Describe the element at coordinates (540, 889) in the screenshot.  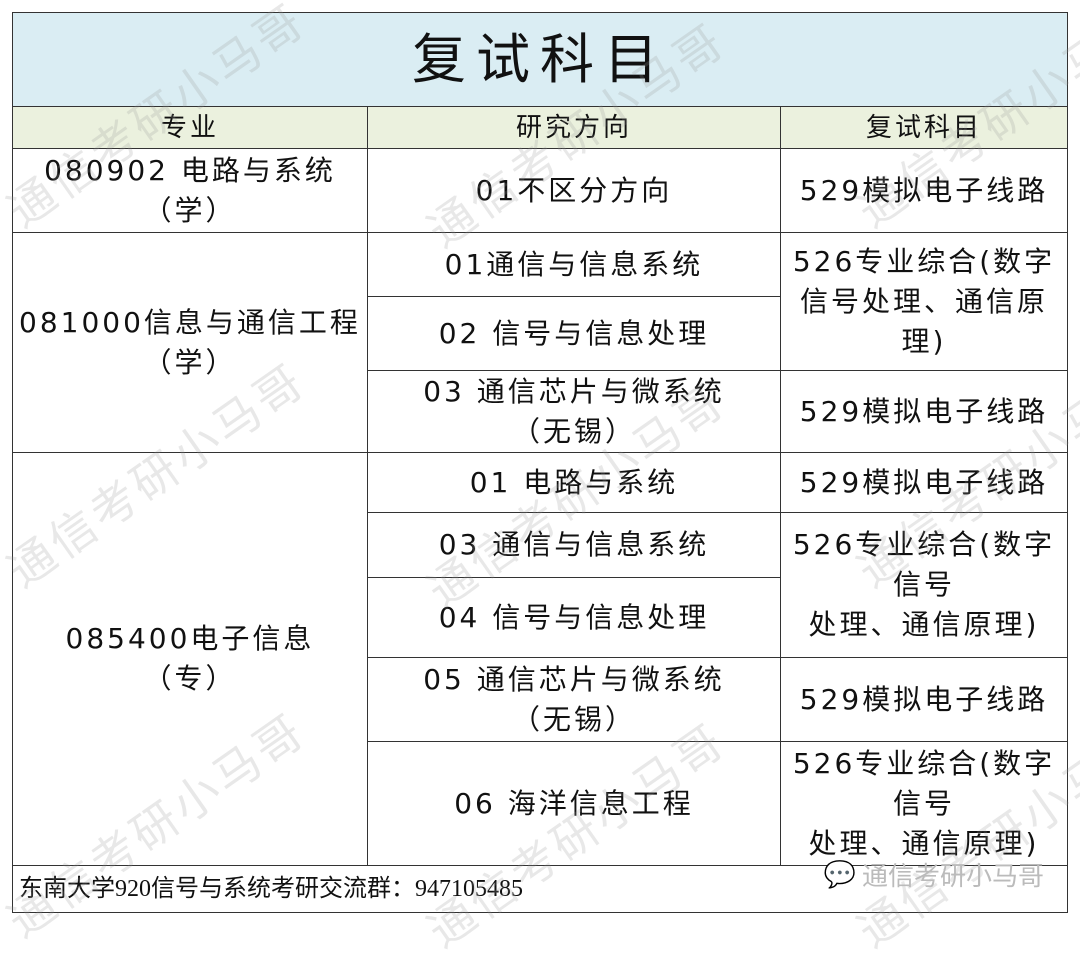
I see `footer-note: 东南大学920信号与系统考研交流群：947105485` at that location.